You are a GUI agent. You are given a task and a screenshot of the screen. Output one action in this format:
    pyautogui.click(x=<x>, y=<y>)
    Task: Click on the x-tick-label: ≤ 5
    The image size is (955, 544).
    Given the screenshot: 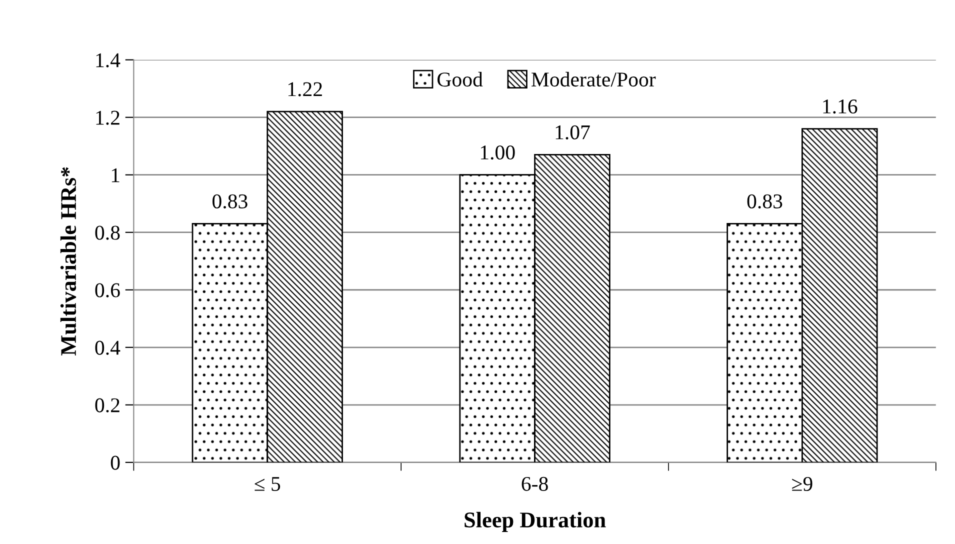 What is the action you would take?
    pyautogui.click(x=267, y=484)
    